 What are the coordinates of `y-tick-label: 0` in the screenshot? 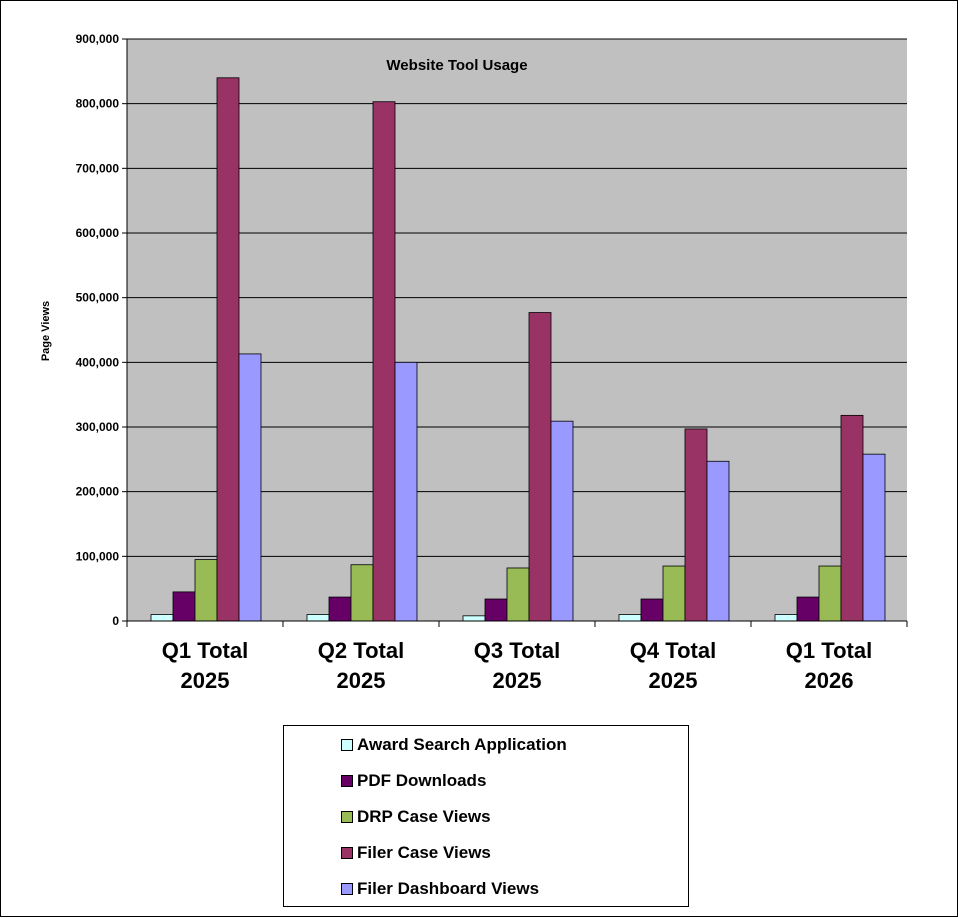 It's located at (115, 621).